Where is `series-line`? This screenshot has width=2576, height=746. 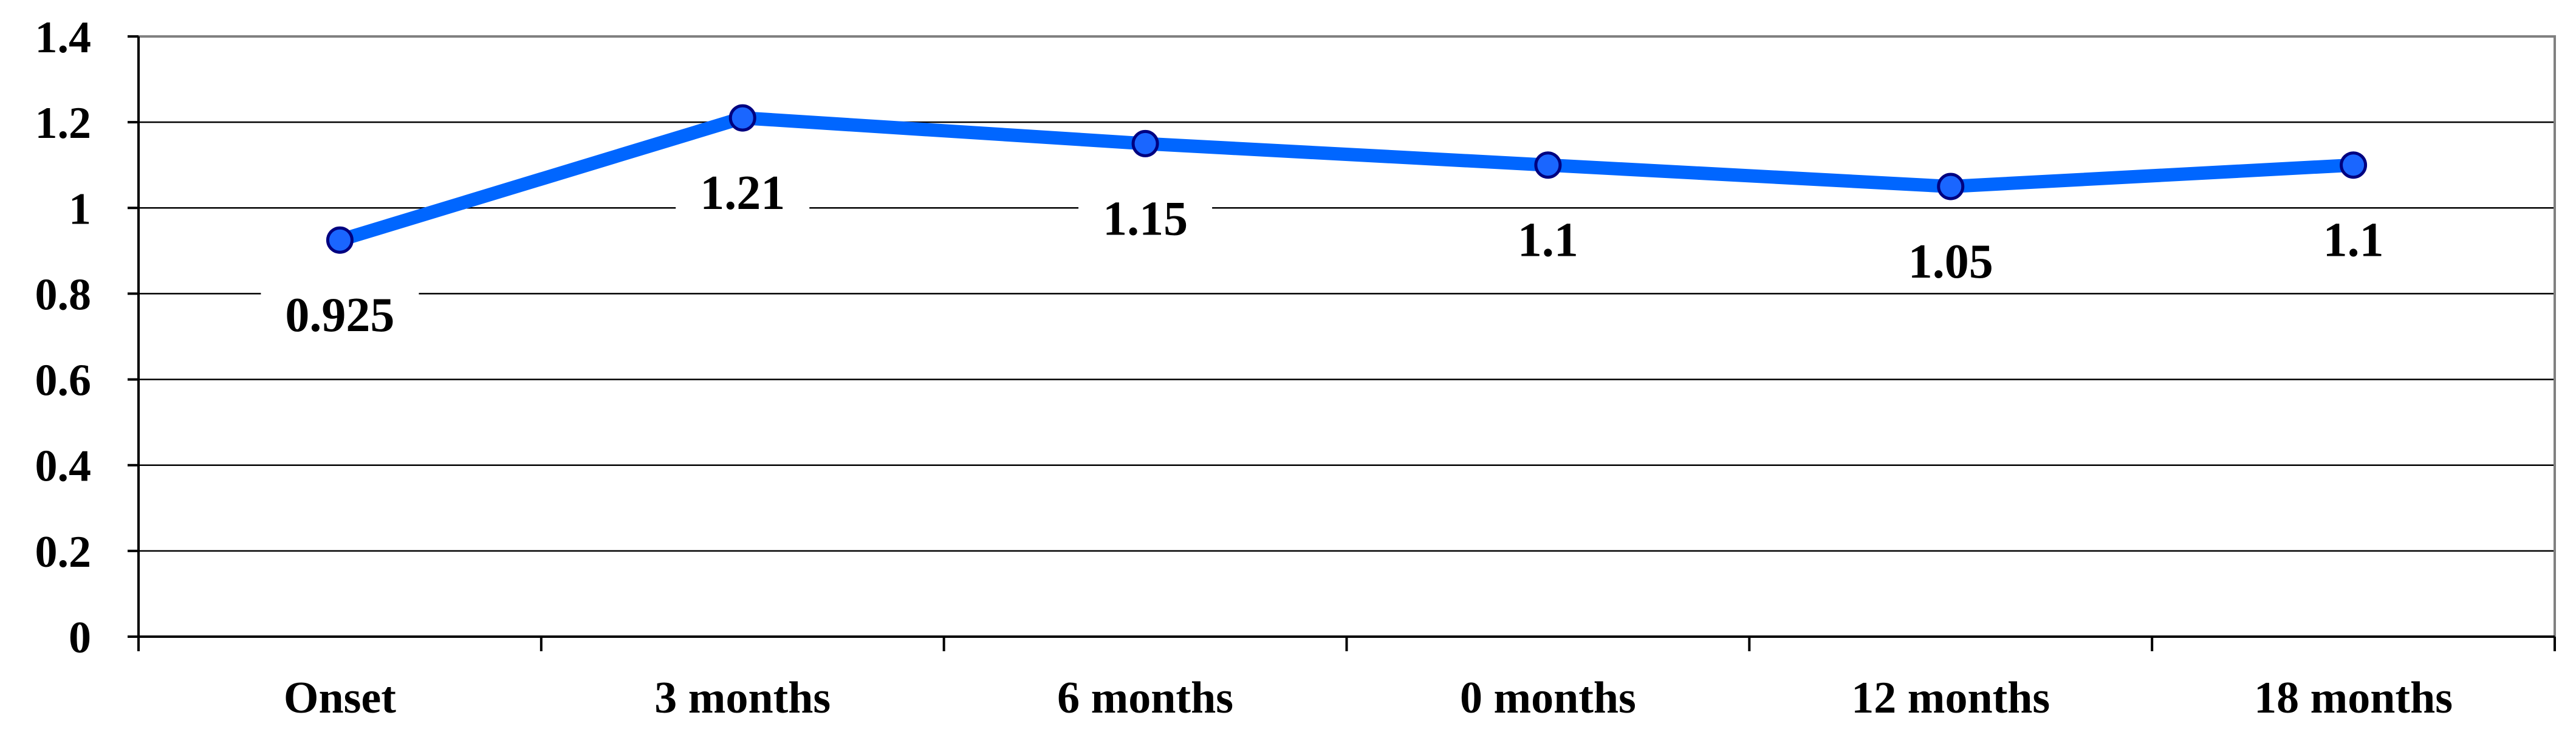 series-line is located at coordinates (1346, 179).